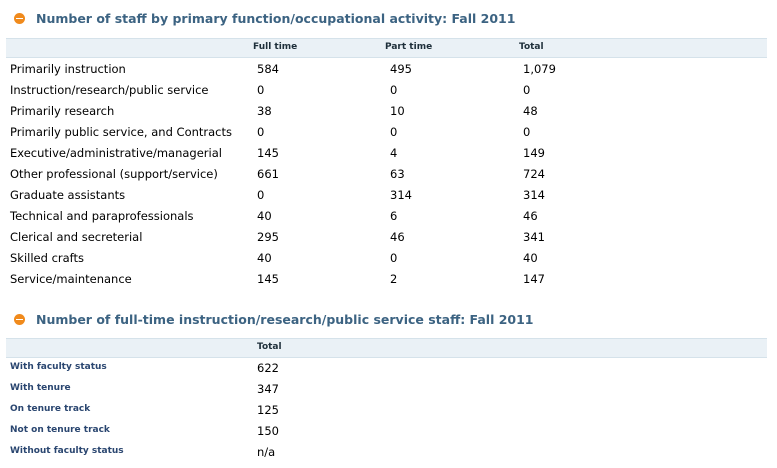 The width and height of the screenshot is (777, 468). What do you see at coordinates (539, 69) in the screenshot?
I see `total-value: 1,079` at bounding box center [539, 69].